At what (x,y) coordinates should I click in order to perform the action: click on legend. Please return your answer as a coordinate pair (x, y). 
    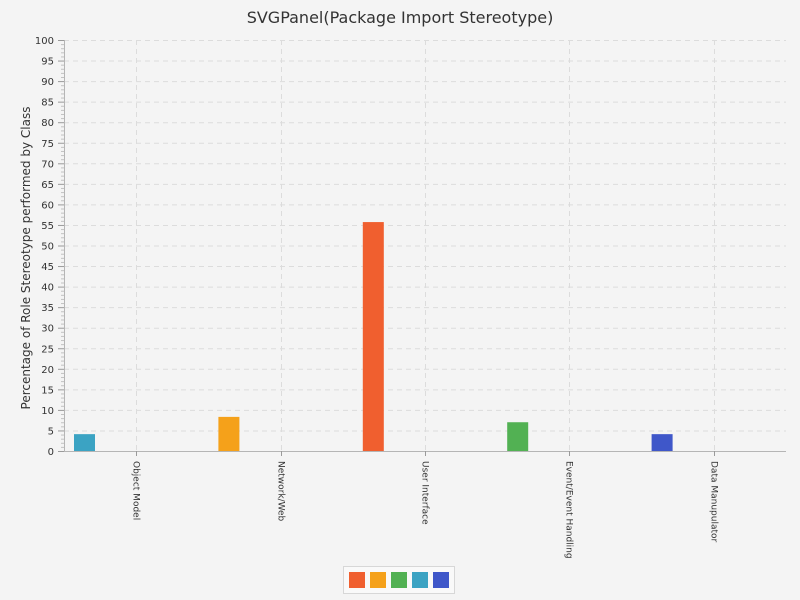
    Looking at the image, I should click on (399, 580).